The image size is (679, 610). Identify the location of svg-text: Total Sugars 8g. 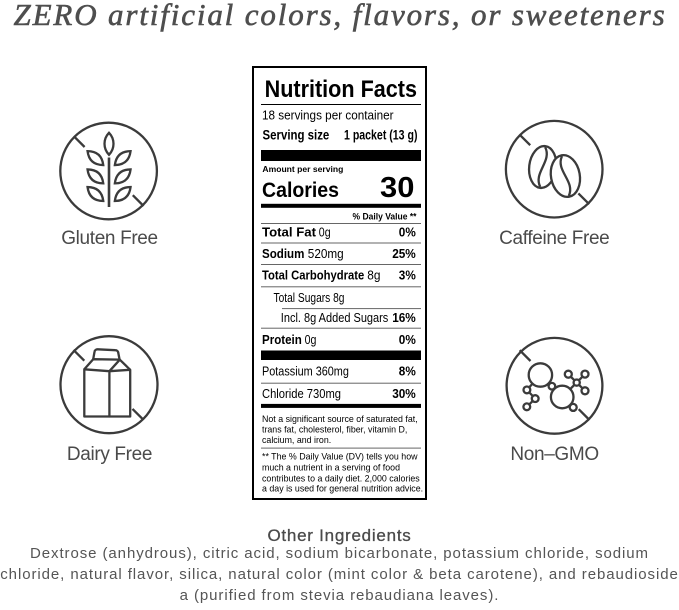
(309, 297).